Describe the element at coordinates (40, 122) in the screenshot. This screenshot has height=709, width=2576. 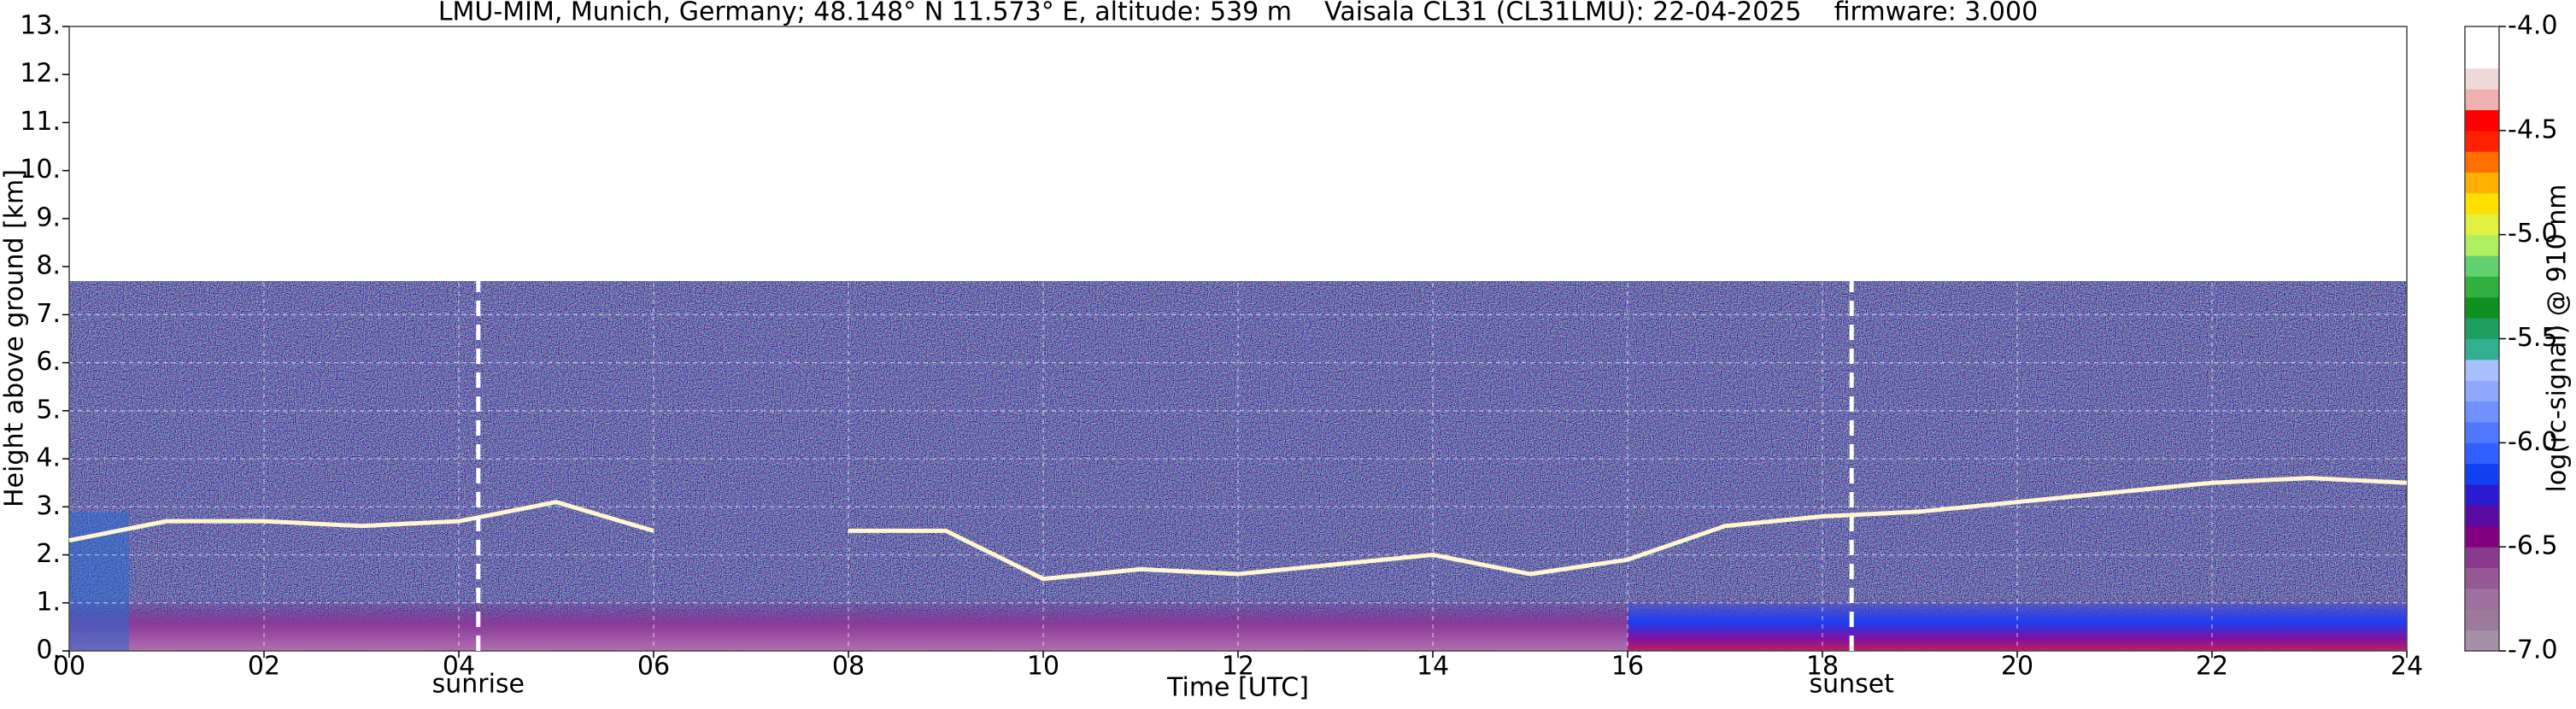
I see `y-tick-label: 11.` at that location.